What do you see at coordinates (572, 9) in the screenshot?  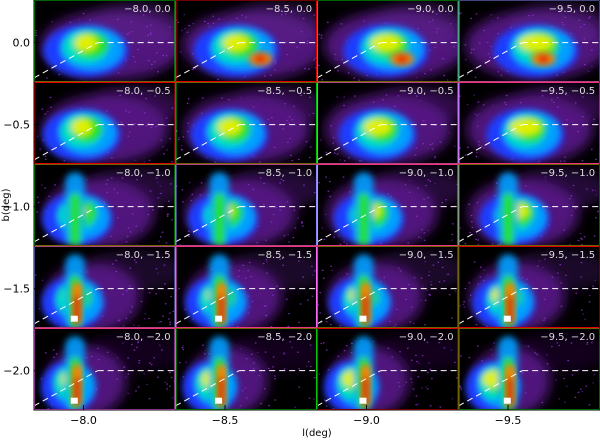 I see `panel-label: −9.5, 0.0` at bounding box center [572, 9].